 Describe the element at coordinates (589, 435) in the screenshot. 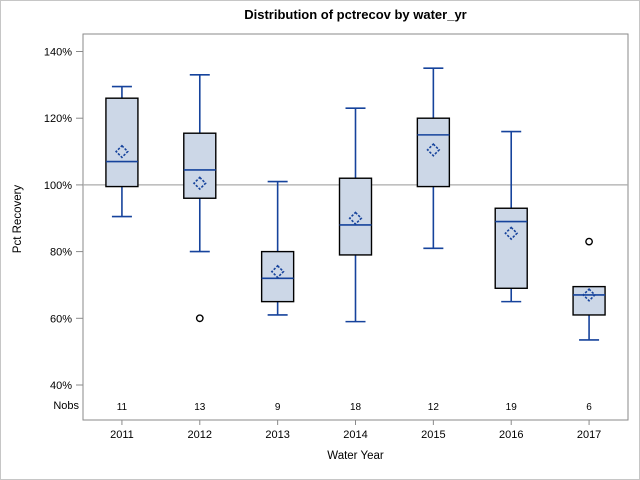

I see `x-tick-label: 2017` at that location.